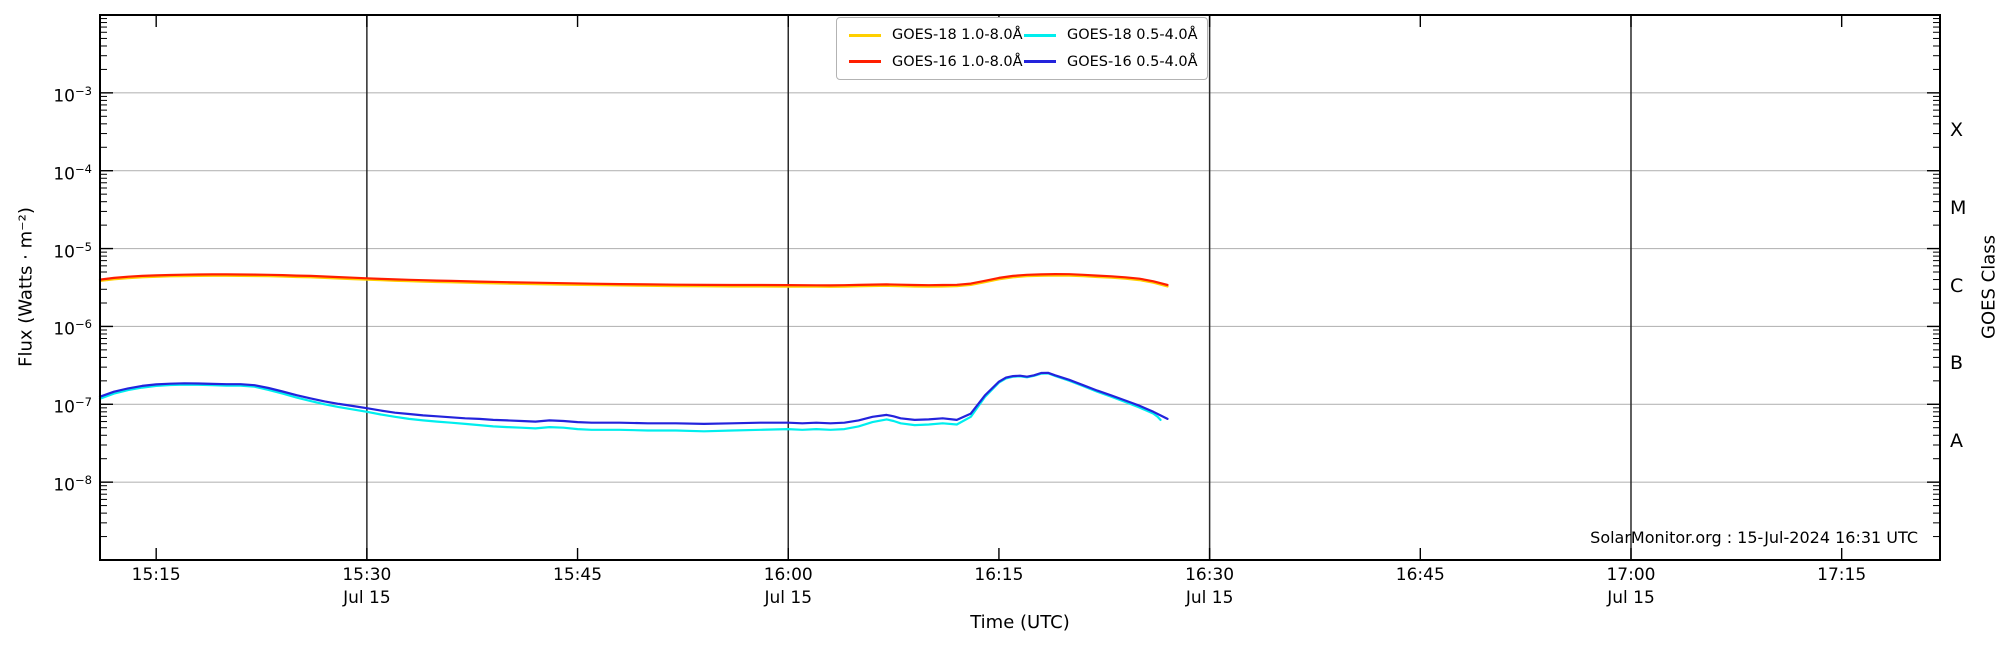 Image resolution: width=2000 pixels, height=650 pixels. Describe the element at coordinates (72, 406) in the screenshot. I see `y-tick-label: 10⁻⁷` at that location.